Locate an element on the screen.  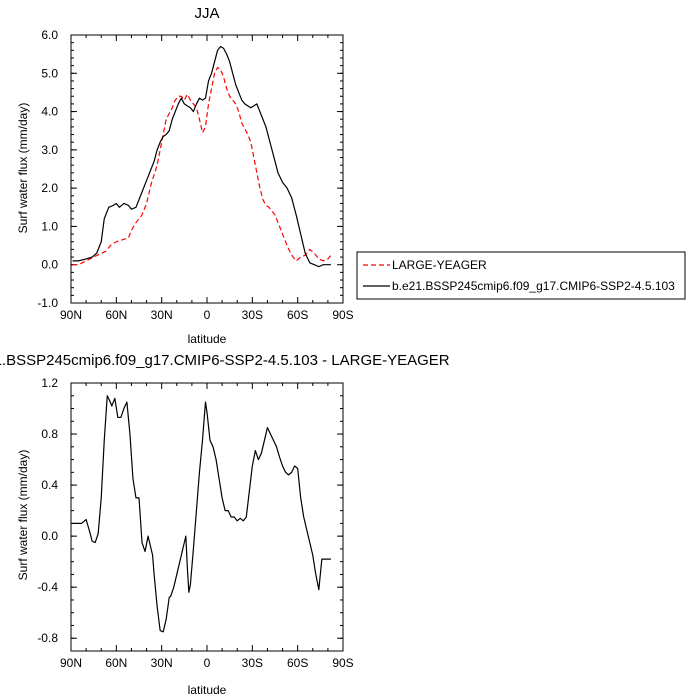
y-tick-label: 6.0 is located at coordinates (49, 35).